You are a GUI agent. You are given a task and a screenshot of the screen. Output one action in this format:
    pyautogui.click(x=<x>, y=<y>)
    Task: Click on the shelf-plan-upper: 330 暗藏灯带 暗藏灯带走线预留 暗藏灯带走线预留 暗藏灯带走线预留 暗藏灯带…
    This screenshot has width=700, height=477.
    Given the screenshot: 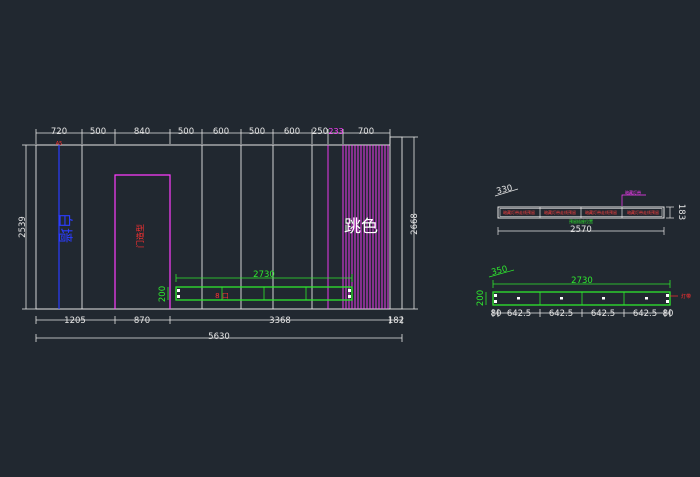 What is the action you would take?
    pyautogui.click(x=590, y=209)
    